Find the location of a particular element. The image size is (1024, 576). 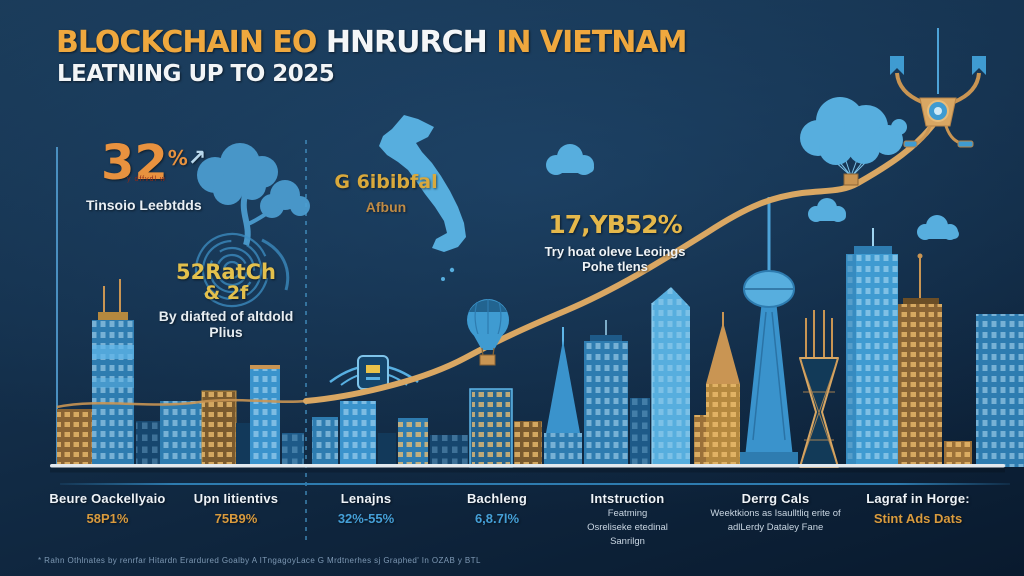

fingerprint-graphic is located at coordinates (242, 270).